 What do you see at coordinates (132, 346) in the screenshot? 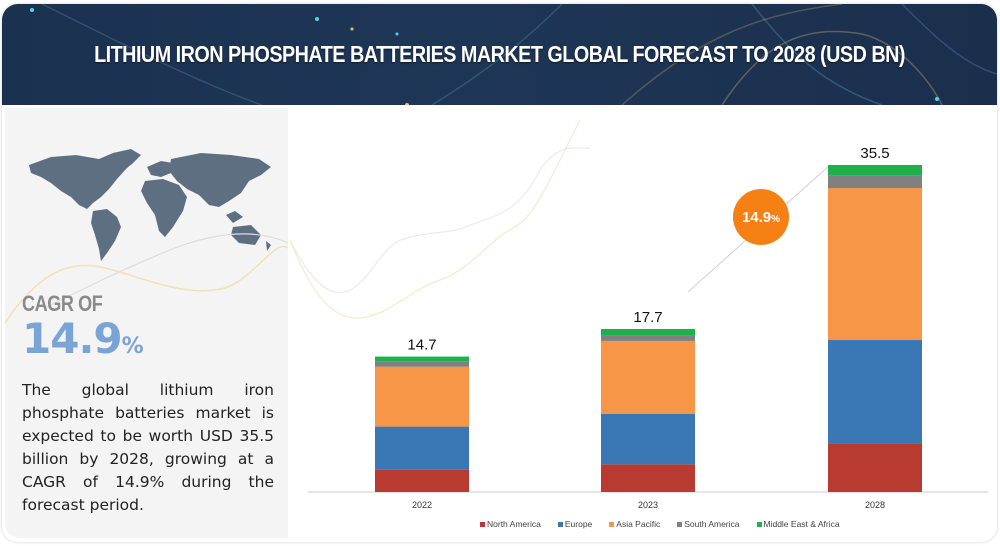
I see `cagr-unit: %` at bounding box center [132, 346].